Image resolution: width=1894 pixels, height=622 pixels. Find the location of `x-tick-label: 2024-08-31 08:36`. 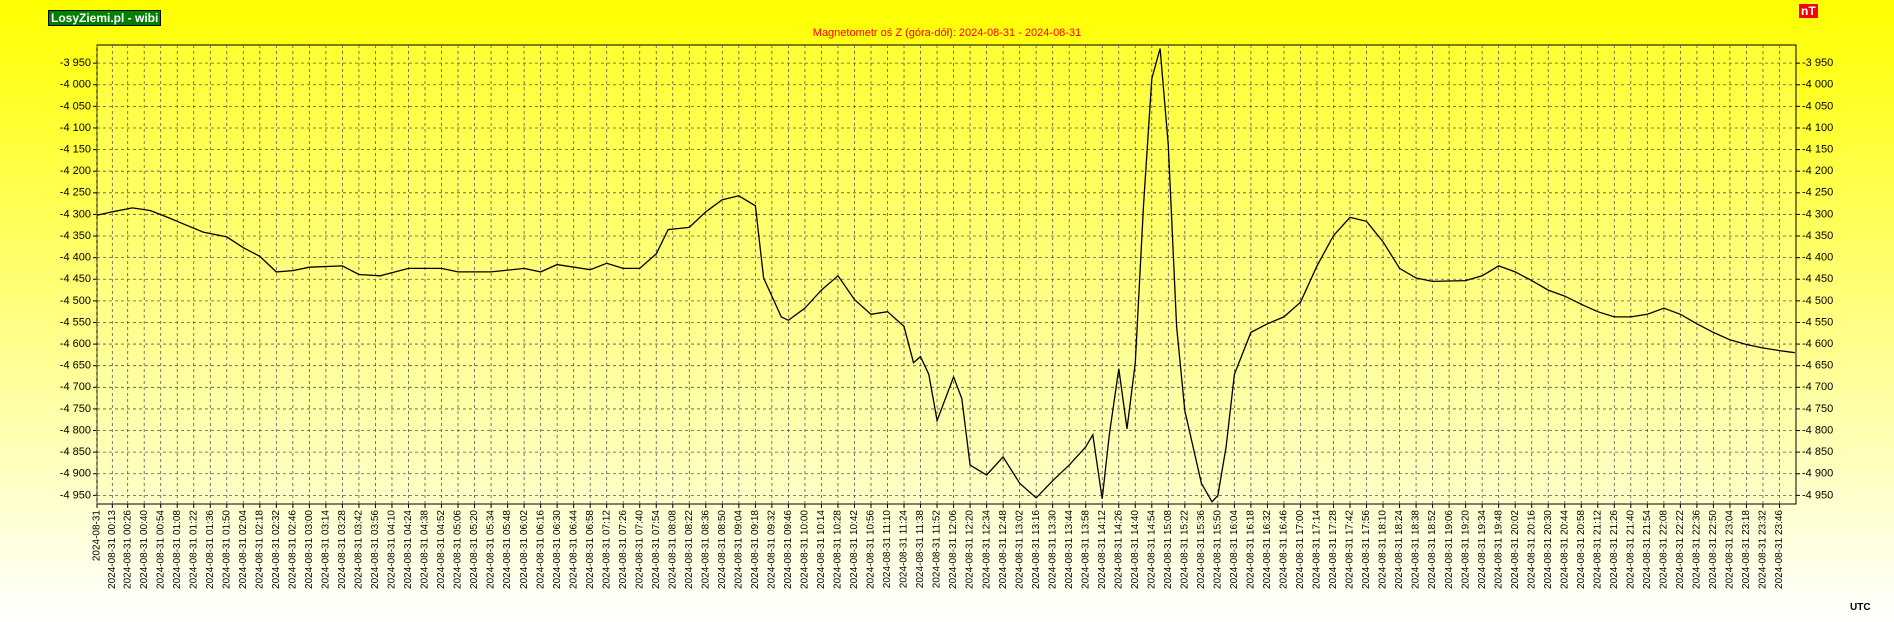

x-tick-label: 2024-08-31 08:36 is located at coordinates (705, 549).